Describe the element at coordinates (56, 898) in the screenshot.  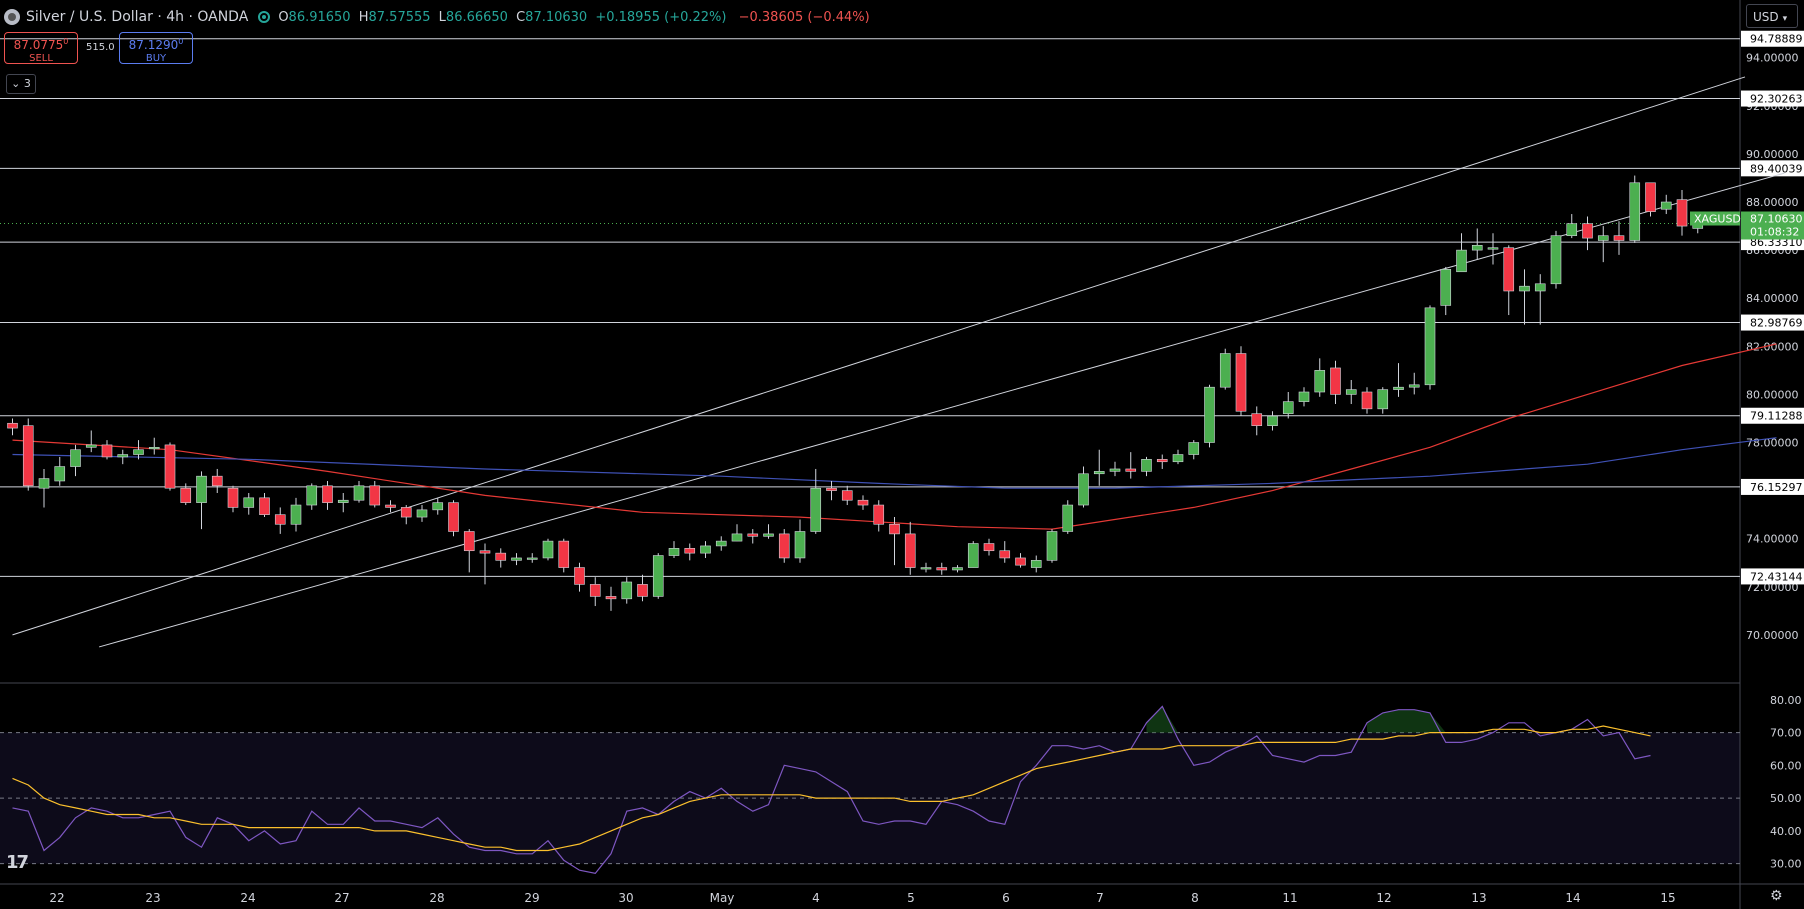
I see `time-tick-label: 22` at that location.